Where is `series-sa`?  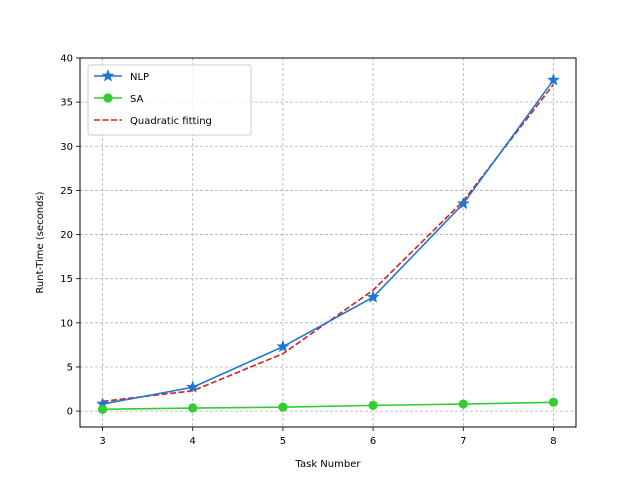
series-sa is located at coordinates (328, 405).